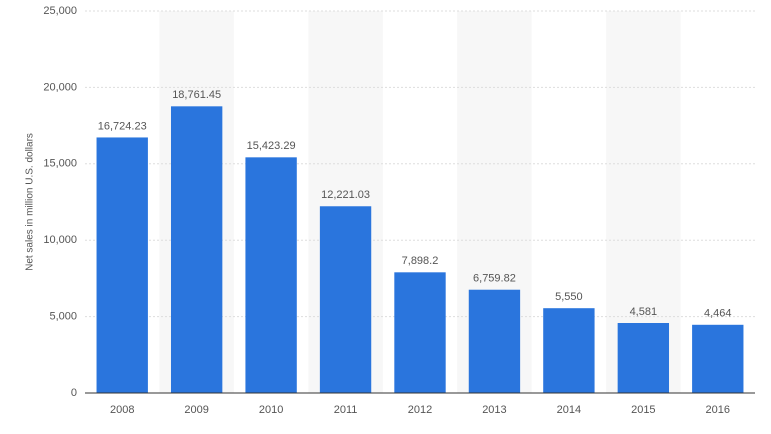 The width and height of the screenshot is (771, 434). Describe the element at coordinates (60, 164) in the screenshot. I see `y-tick-label: 15,000` at that location.